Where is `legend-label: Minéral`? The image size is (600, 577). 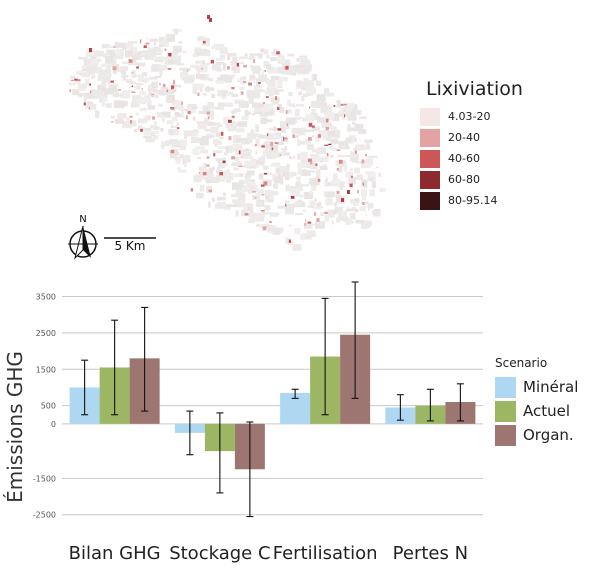 legend-label: Minéral is located at coordinates (551, 387).